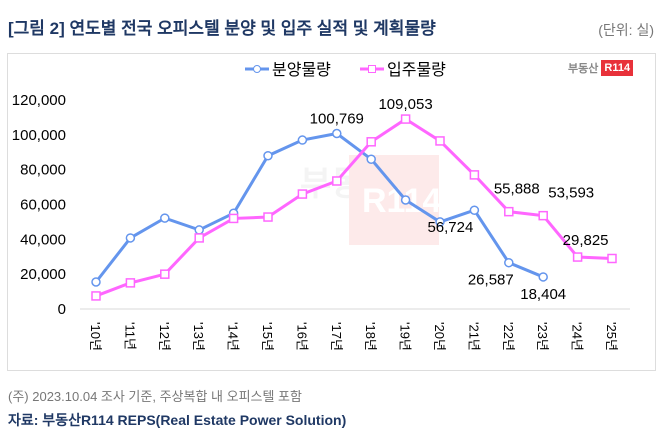 This screenshot has height=436, width=664. Describe the element at coordinates (129, 336) in the screenshot. I see `x-tick-label: '11년` at that location.